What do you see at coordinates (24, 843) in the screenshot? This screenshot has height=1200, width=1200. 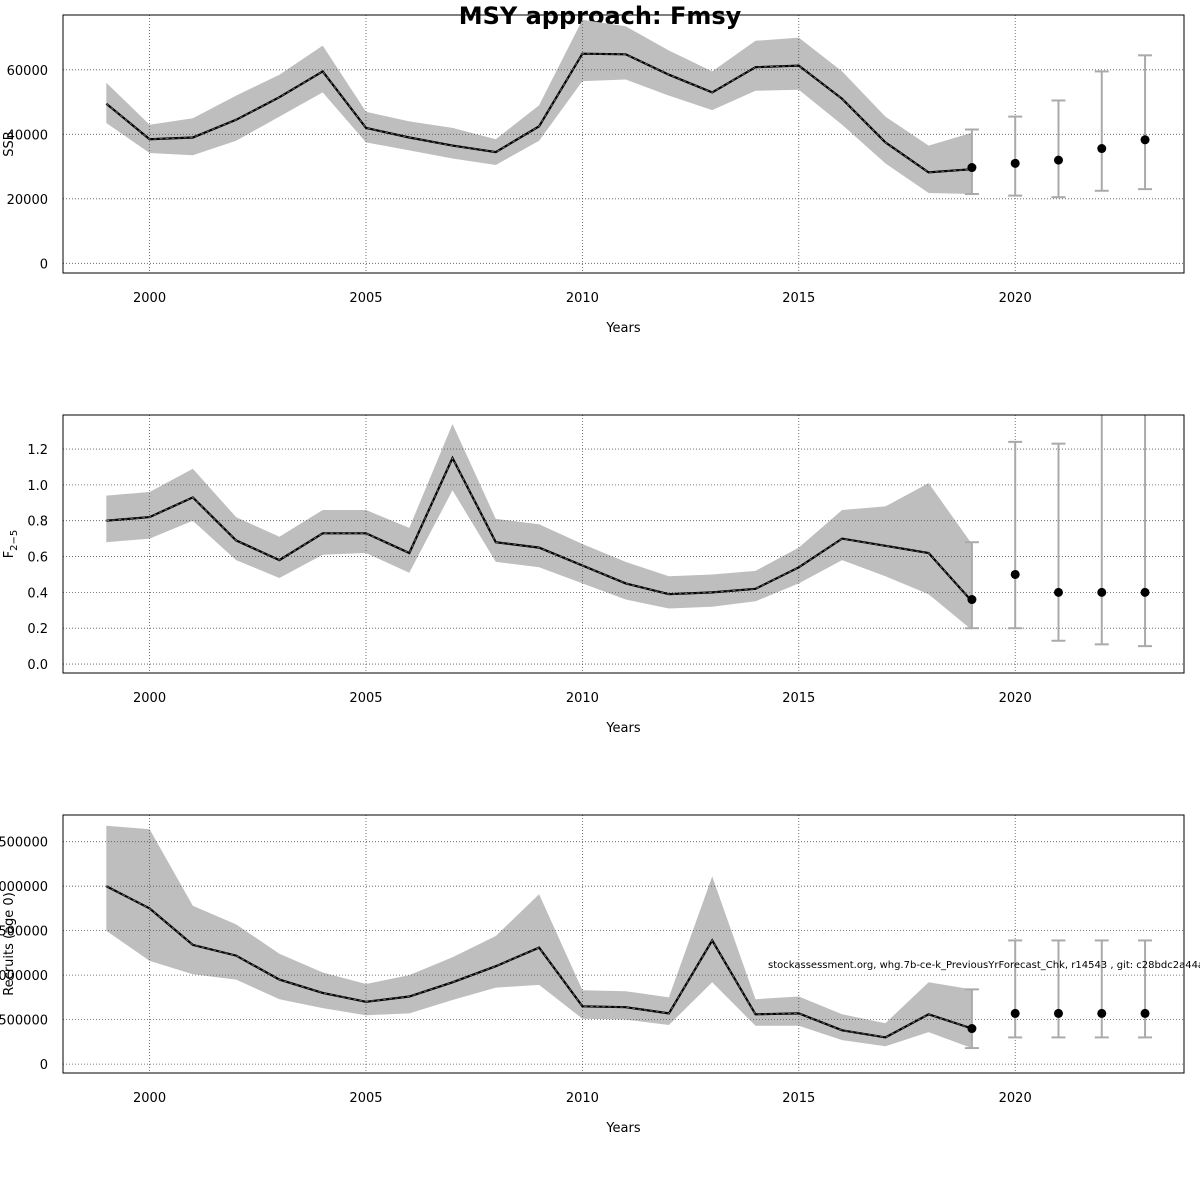 I see `recruits-y-tick-label: 2500000` at bounding box center [24, 843].